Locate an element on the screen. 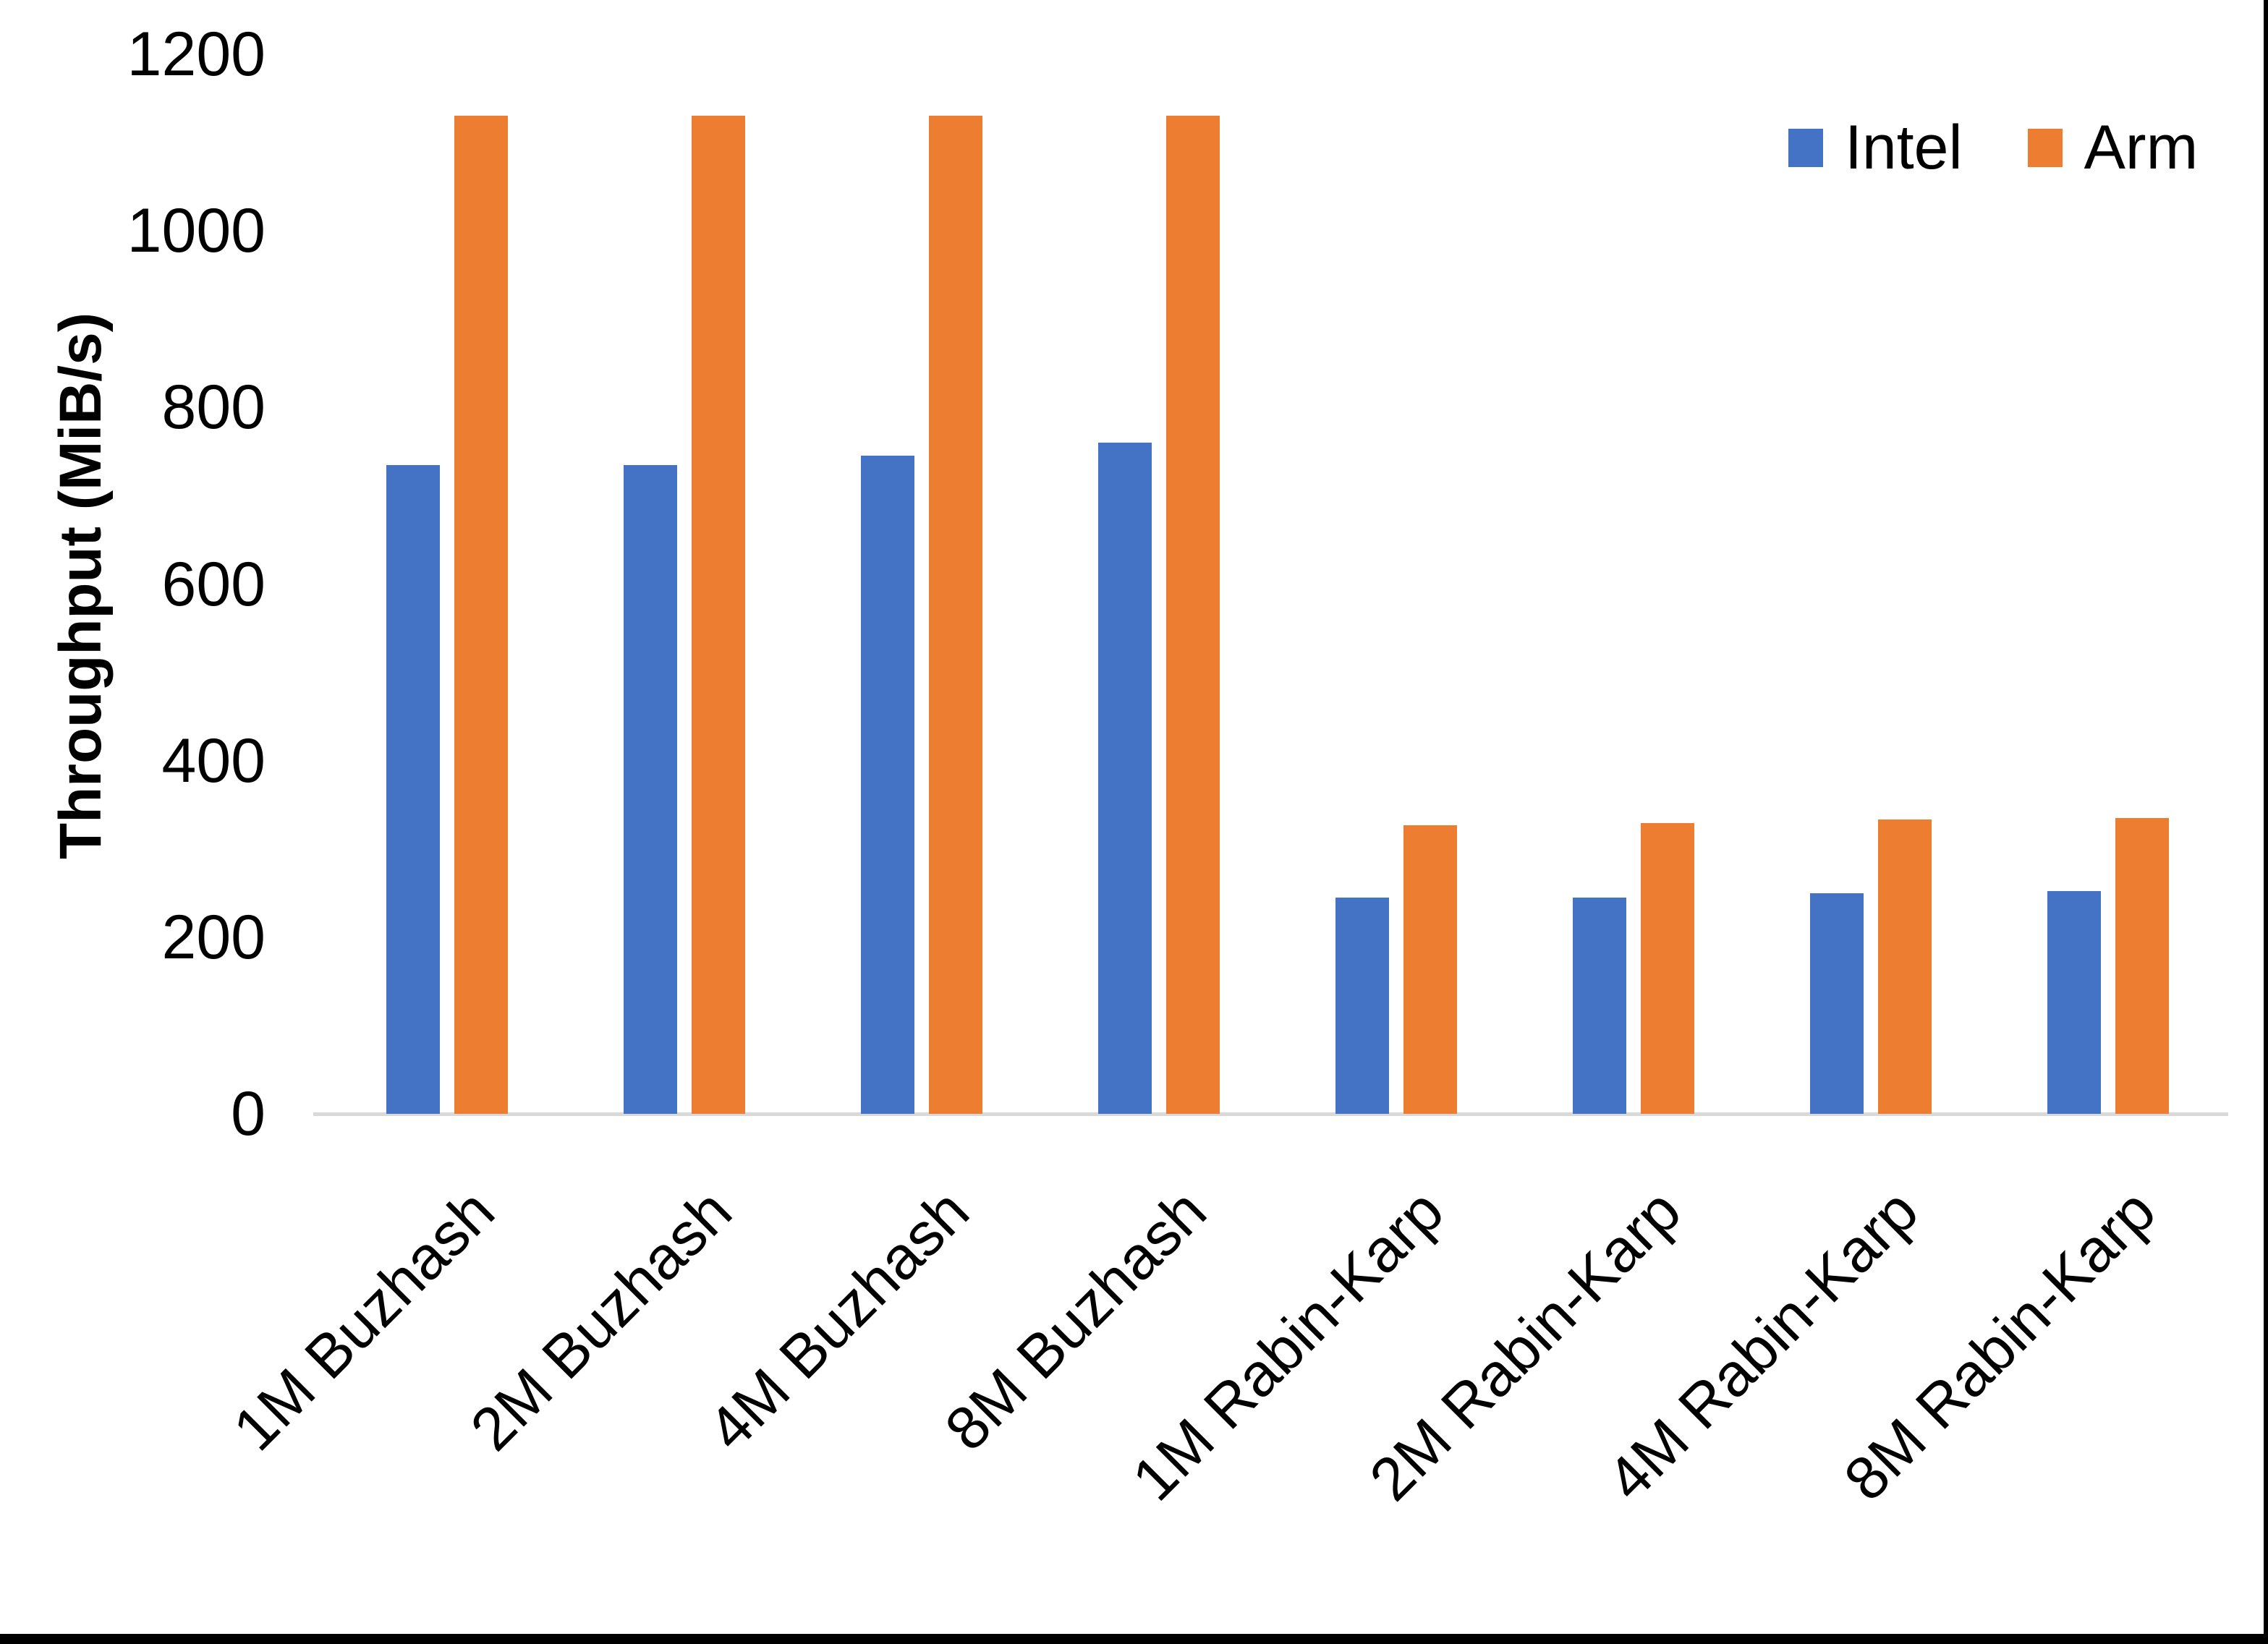 Image resolution: width=2268 pixels, height=1644 pixels. bar-arm-4m-rabin-karp is located at coordinates (1905, 966).